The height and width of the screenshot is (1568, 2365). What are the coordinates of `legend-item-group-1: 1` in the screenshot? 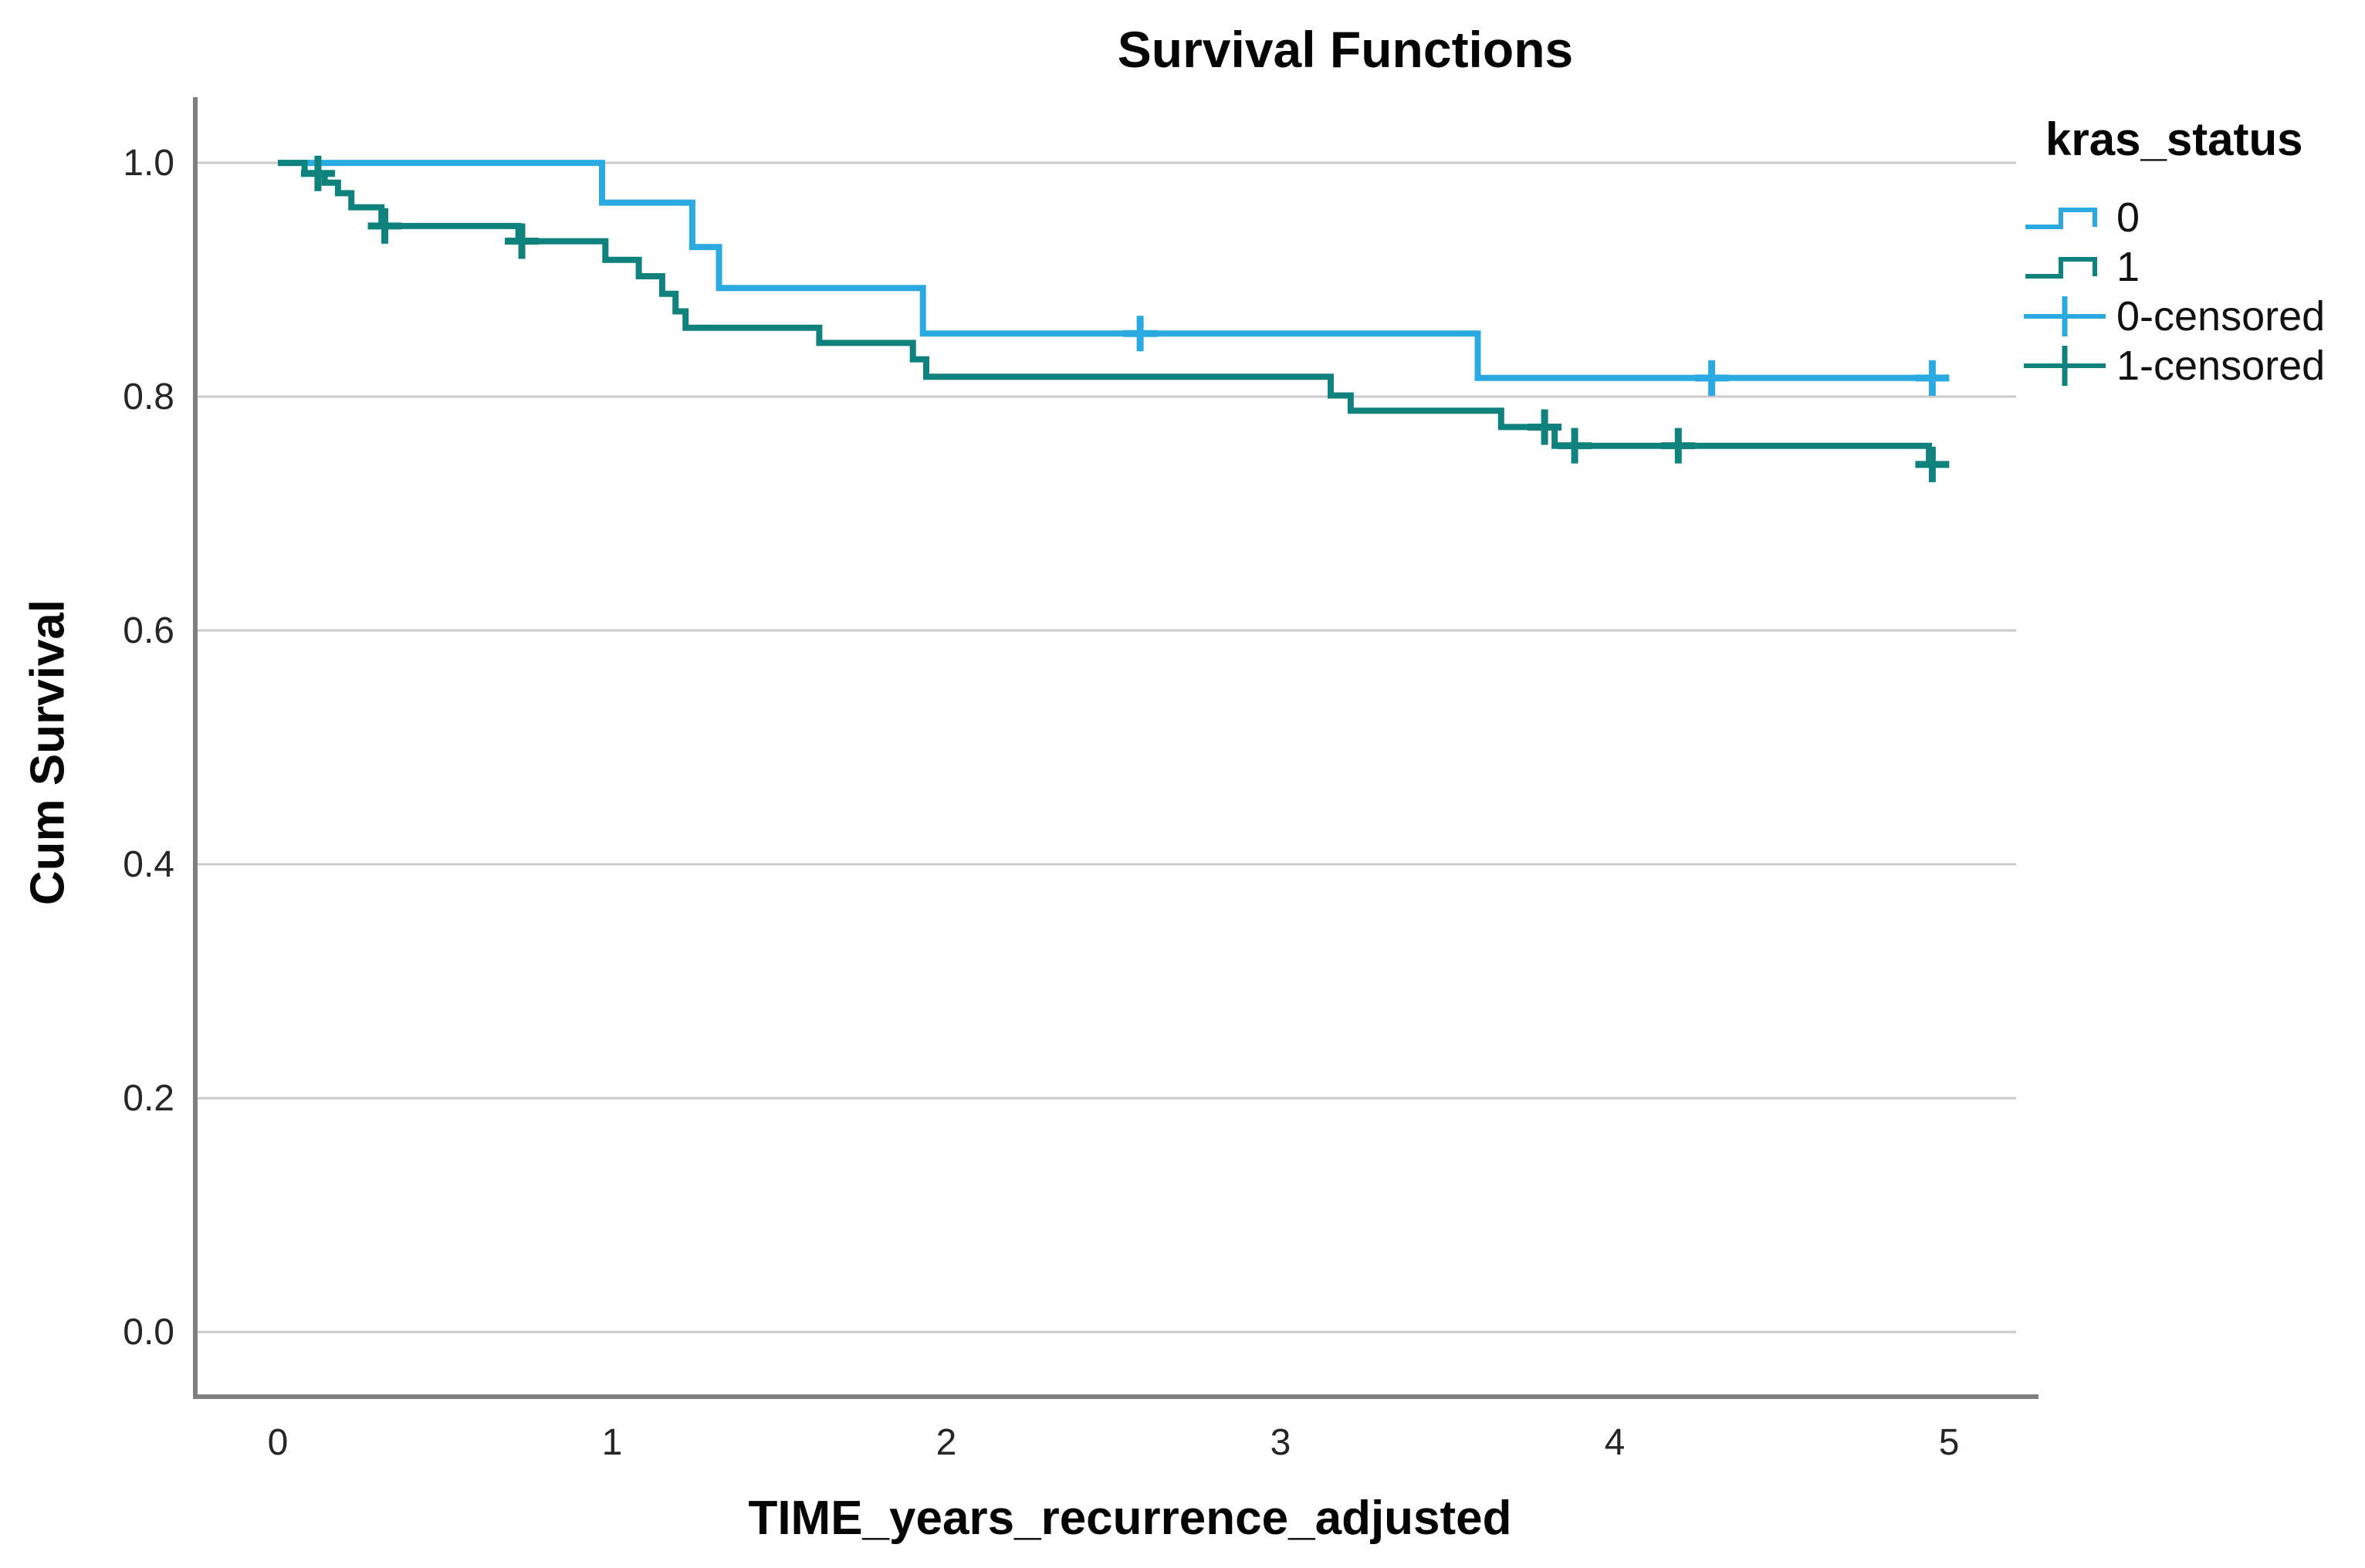 It's located at (2193, 267).